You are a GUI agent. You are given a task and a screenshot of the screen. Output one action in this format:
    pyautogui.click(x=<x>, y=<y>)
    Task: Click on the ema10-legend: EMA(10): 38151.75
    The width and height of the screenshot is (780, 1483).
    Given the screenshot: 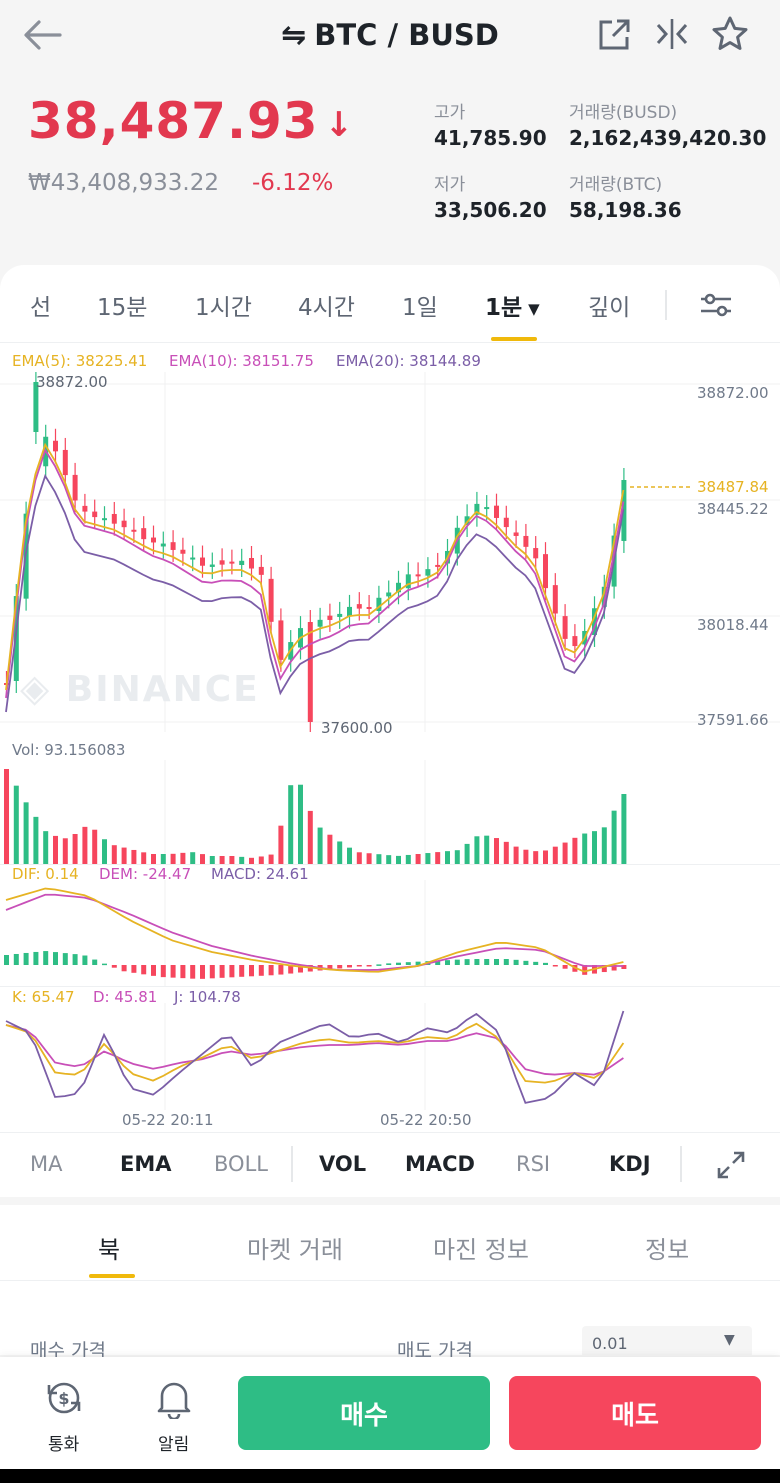 What is the action you would take?
    pyautogui.click(x=241, y=361)
    